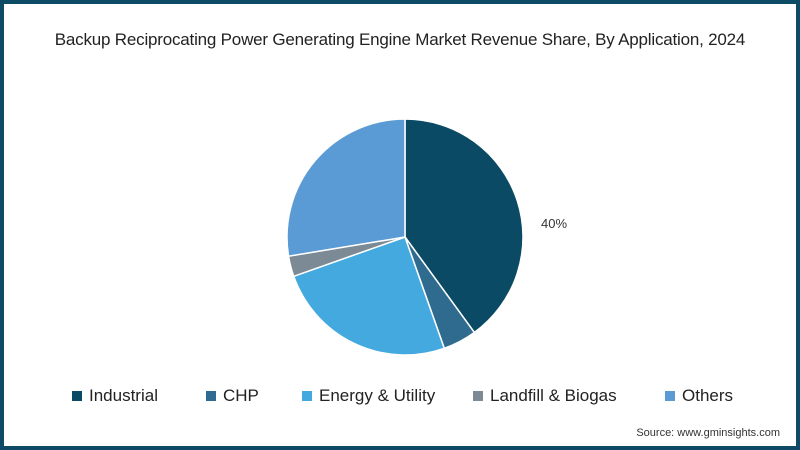 The image size is (800, 450). What do you see at coordinates (241, 395) in the screenshot?
I see `legend-label: CHP` at bounding box center [241, 395].